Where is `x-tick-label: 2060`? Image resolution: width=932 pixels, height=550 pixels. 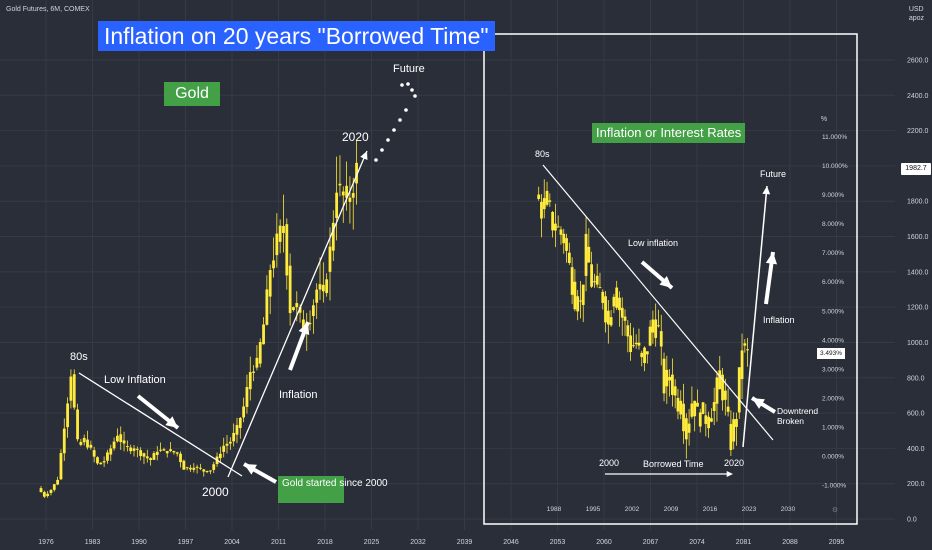 x-tick-label: 2060 is located at coordinates (604, 542).